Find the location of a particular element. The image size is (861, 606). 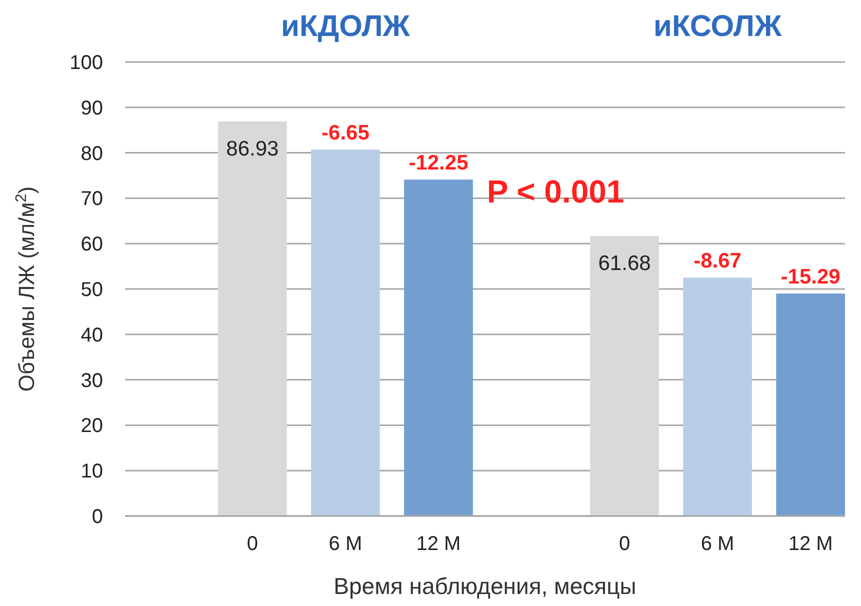

y-tick-label: 30 is located at coordinates (91, 381).